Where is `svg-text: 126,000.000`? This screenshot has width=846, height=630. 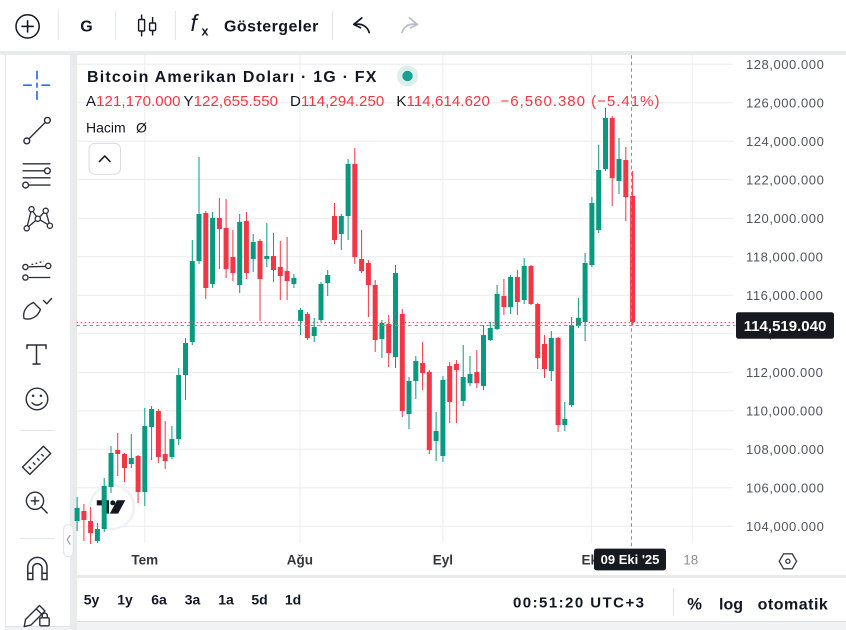 svg-text: 126,000.000 is located at coordinates (785, 102).